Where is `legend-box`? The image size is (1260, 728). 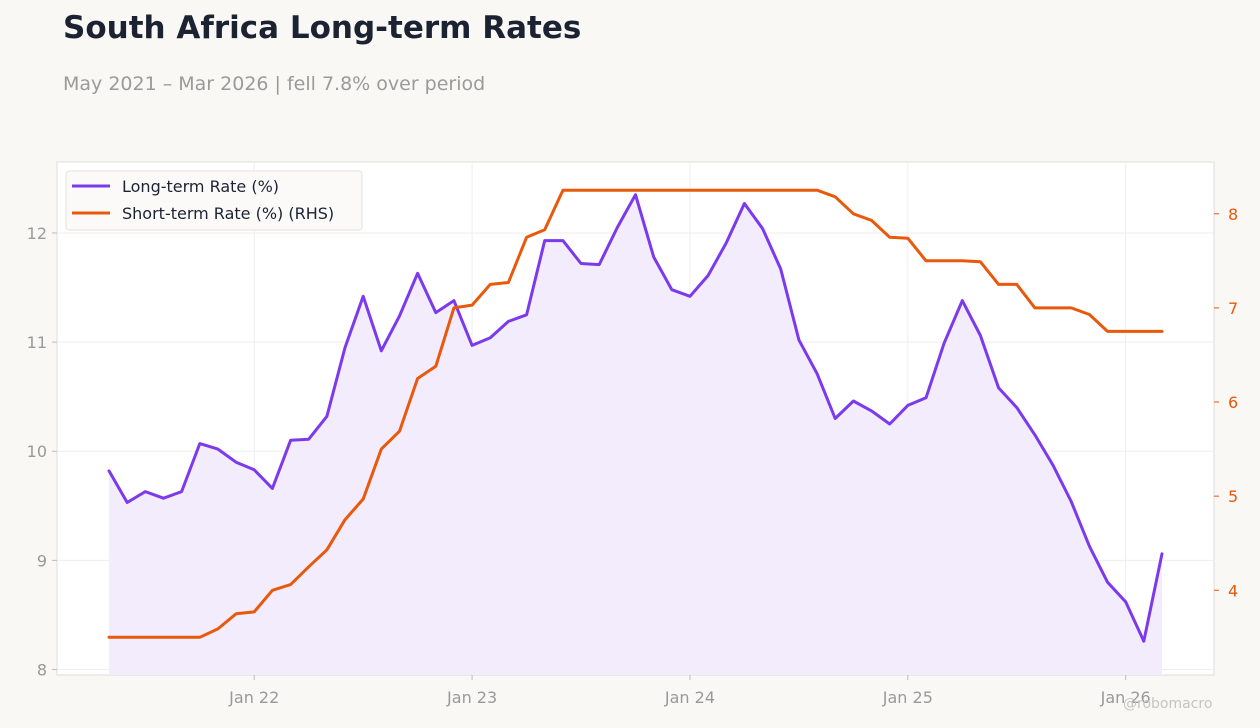
legend-box is located at coordinates (214, 200).